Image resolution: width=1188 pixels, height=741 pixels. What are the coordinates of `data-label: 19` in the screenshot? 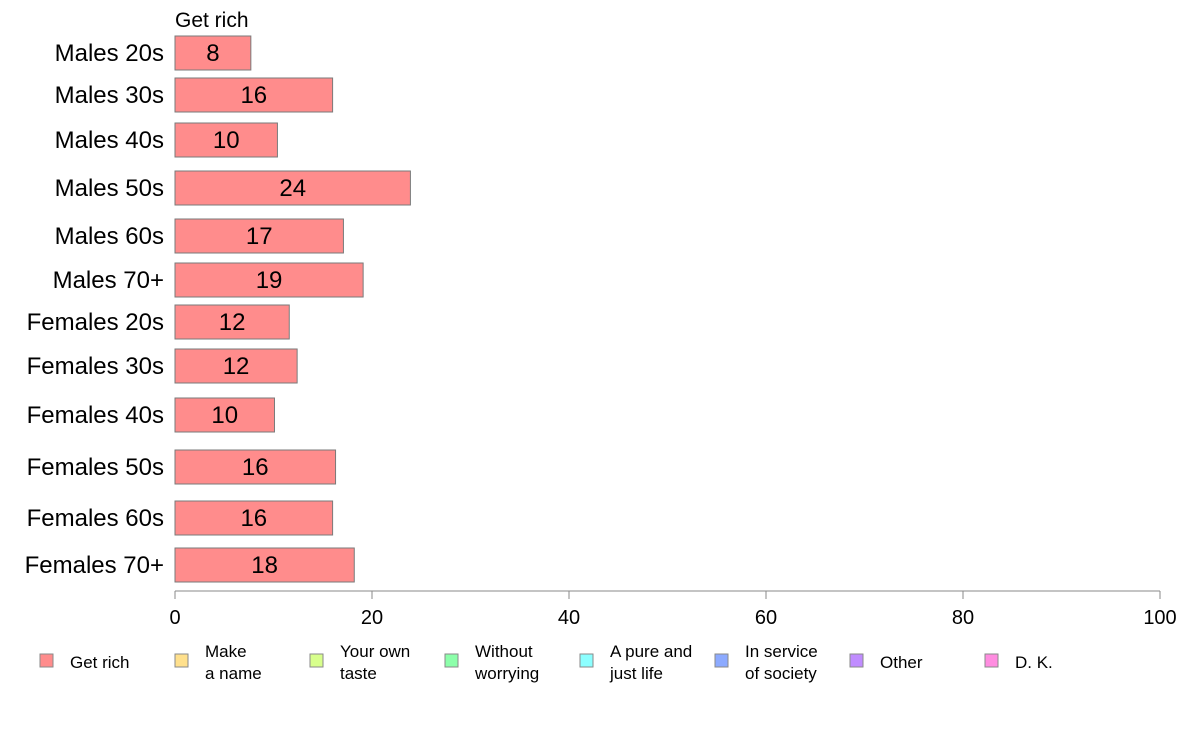 It's located at (269, 280).